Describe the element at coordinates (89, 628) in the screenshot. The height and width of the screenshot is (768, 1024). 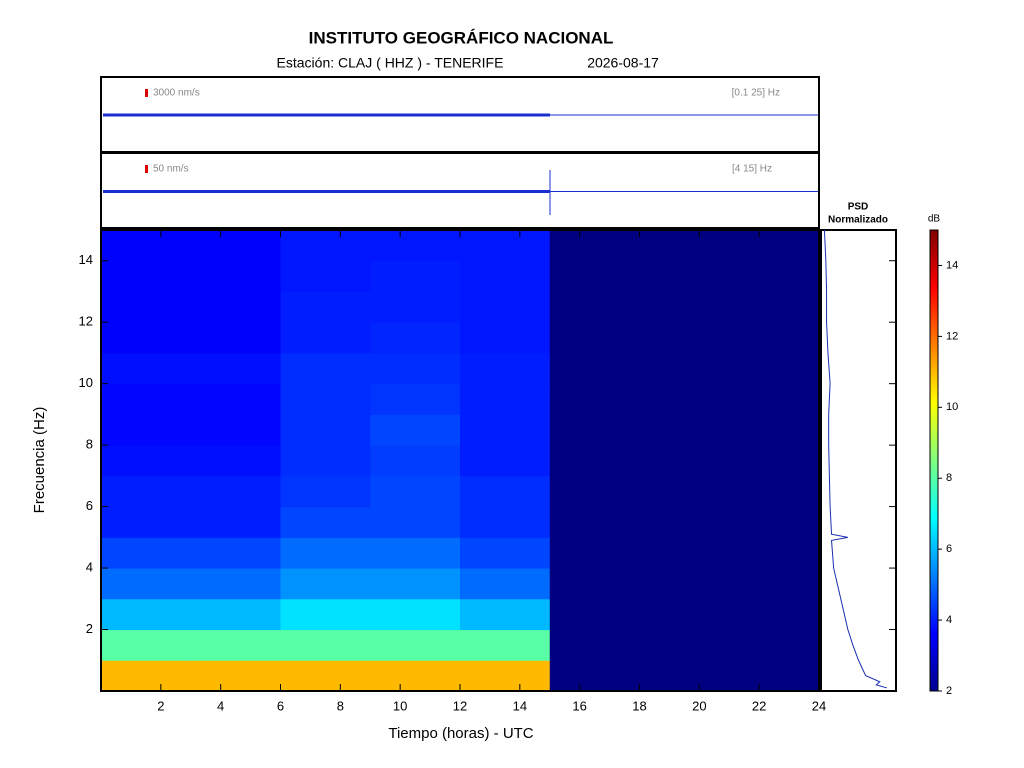
I see `y-tick-label: 2` at that location.